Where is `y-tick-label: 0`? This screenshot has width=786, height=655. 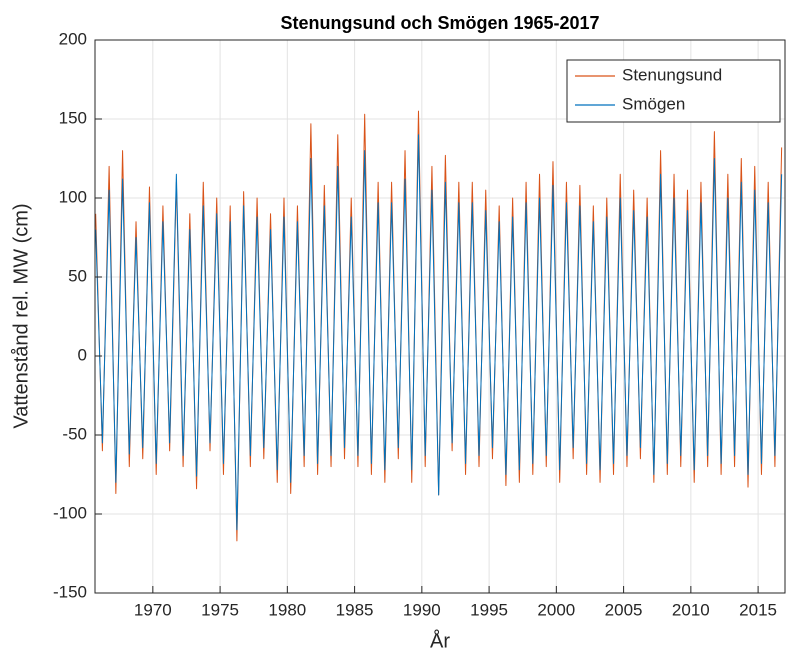 y-tick-label: 0 is located at coordinates (82, 354).